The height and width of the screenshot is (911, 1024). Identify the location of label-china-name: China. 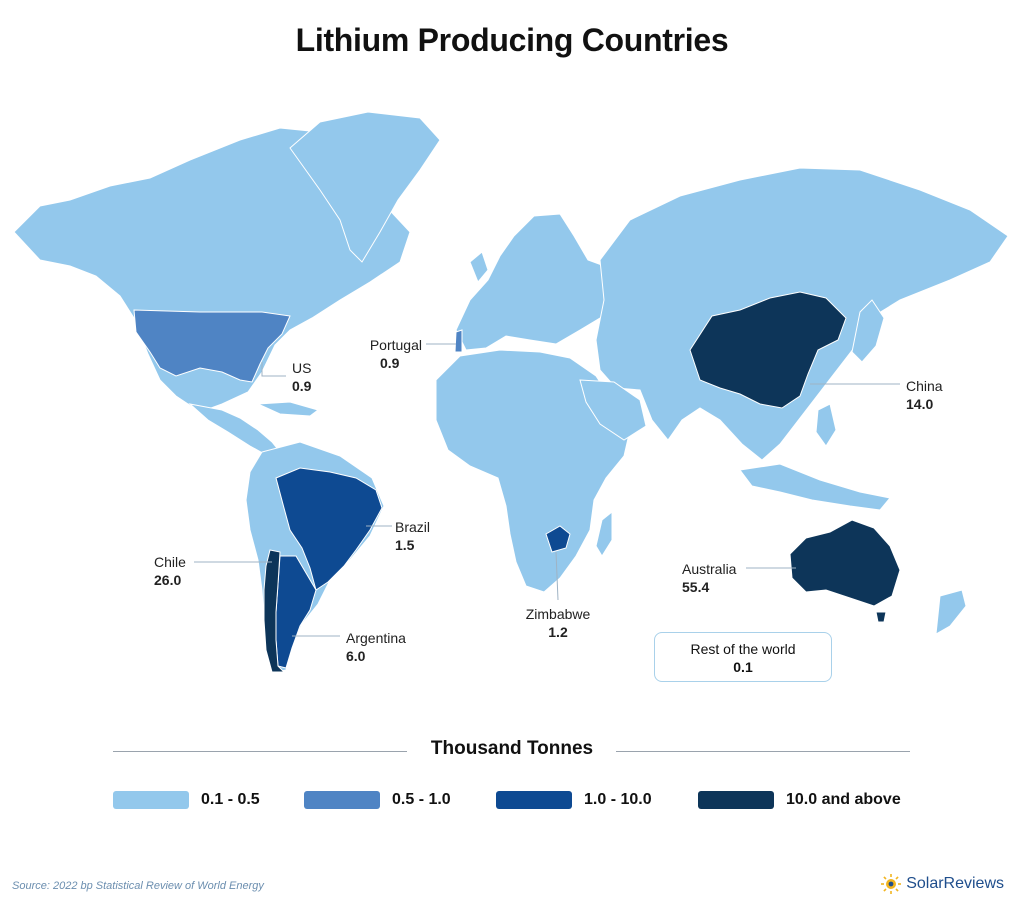
(924, 386).